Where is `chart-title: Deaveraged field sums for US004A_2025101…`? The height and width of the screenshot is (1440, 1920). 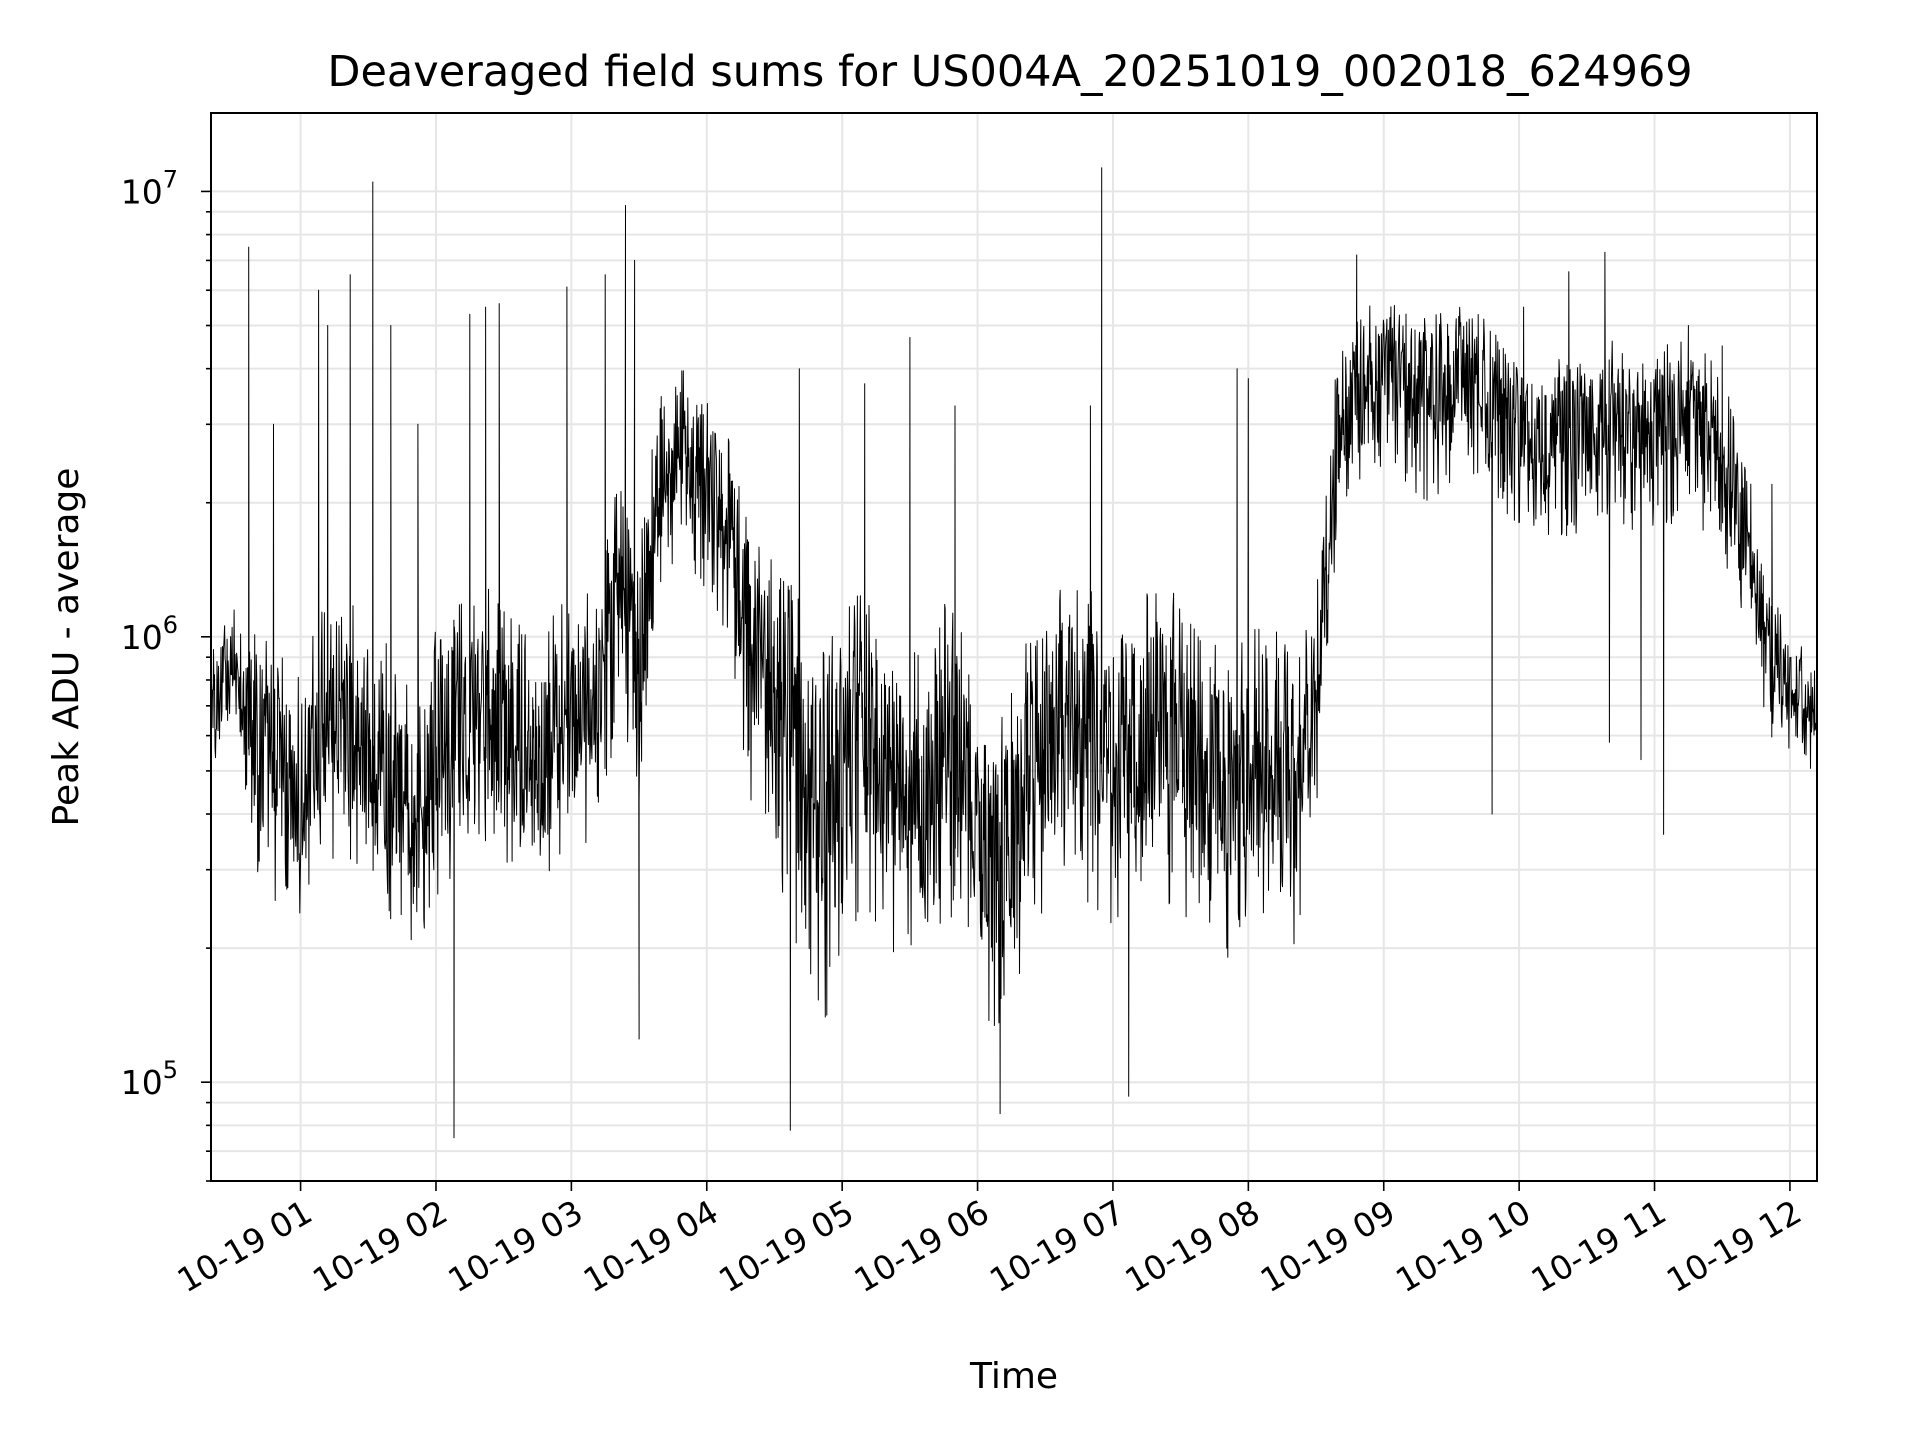
chart-title: Deaveraged field sums for US004A_2025101… is located at coordinates (1009, 72).